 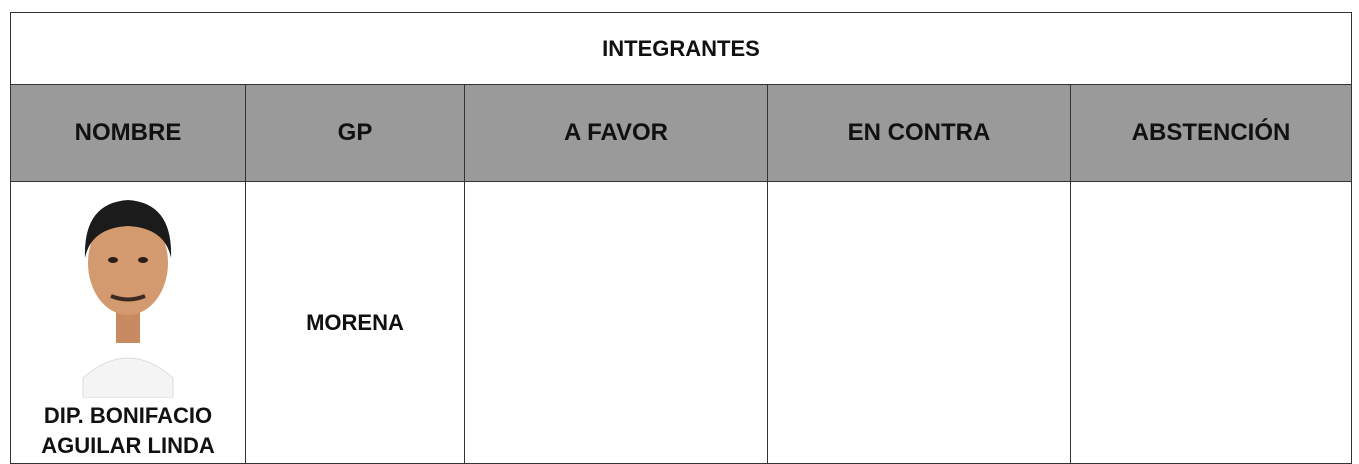 What do you see at coordinates (919, 133) in the screenshot?
I see `column-header: EN CONTRA` at bounding box center [919, 133].